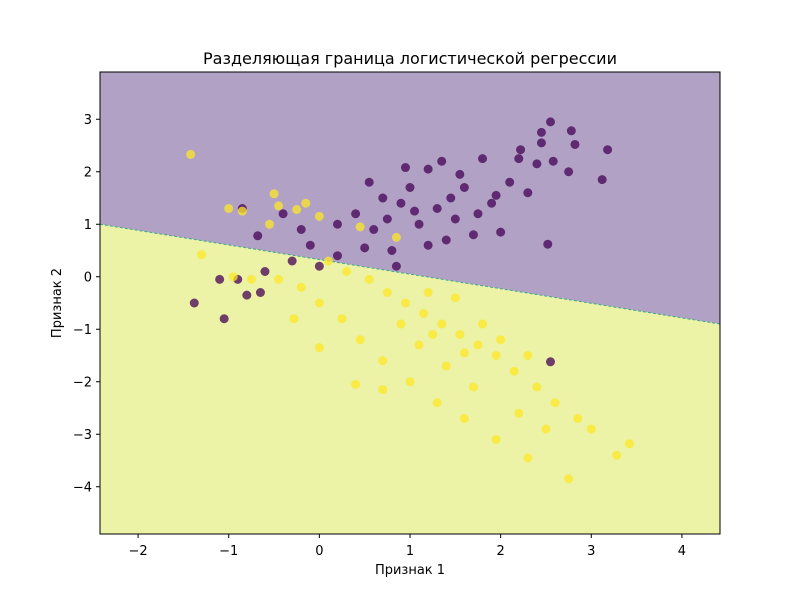  I want to click on y-tick-label: −1, so click(82, 330).